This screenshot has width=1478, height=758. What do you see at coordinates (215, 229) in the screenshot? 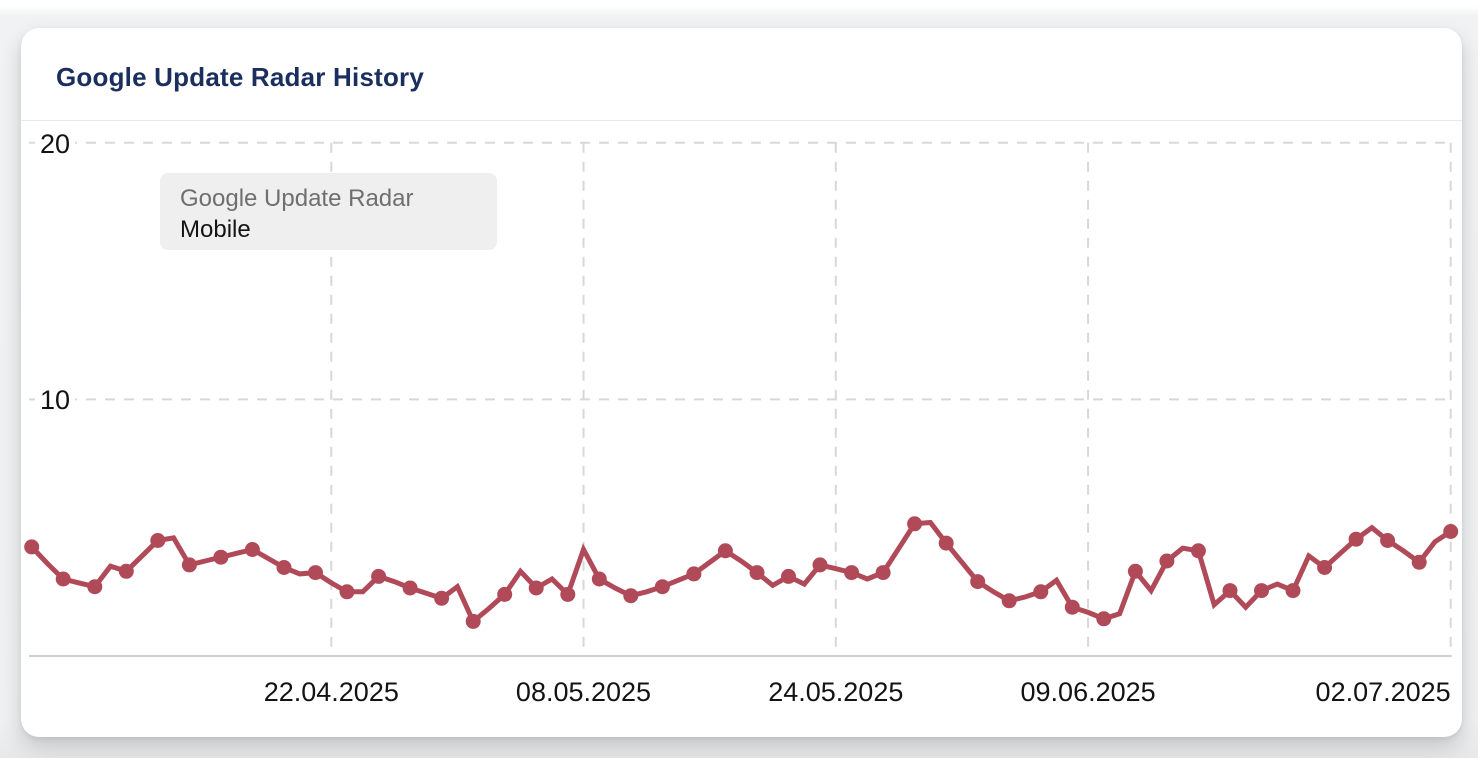
I see `legend-device-label: Mobile` at bounding box center [215, 229].